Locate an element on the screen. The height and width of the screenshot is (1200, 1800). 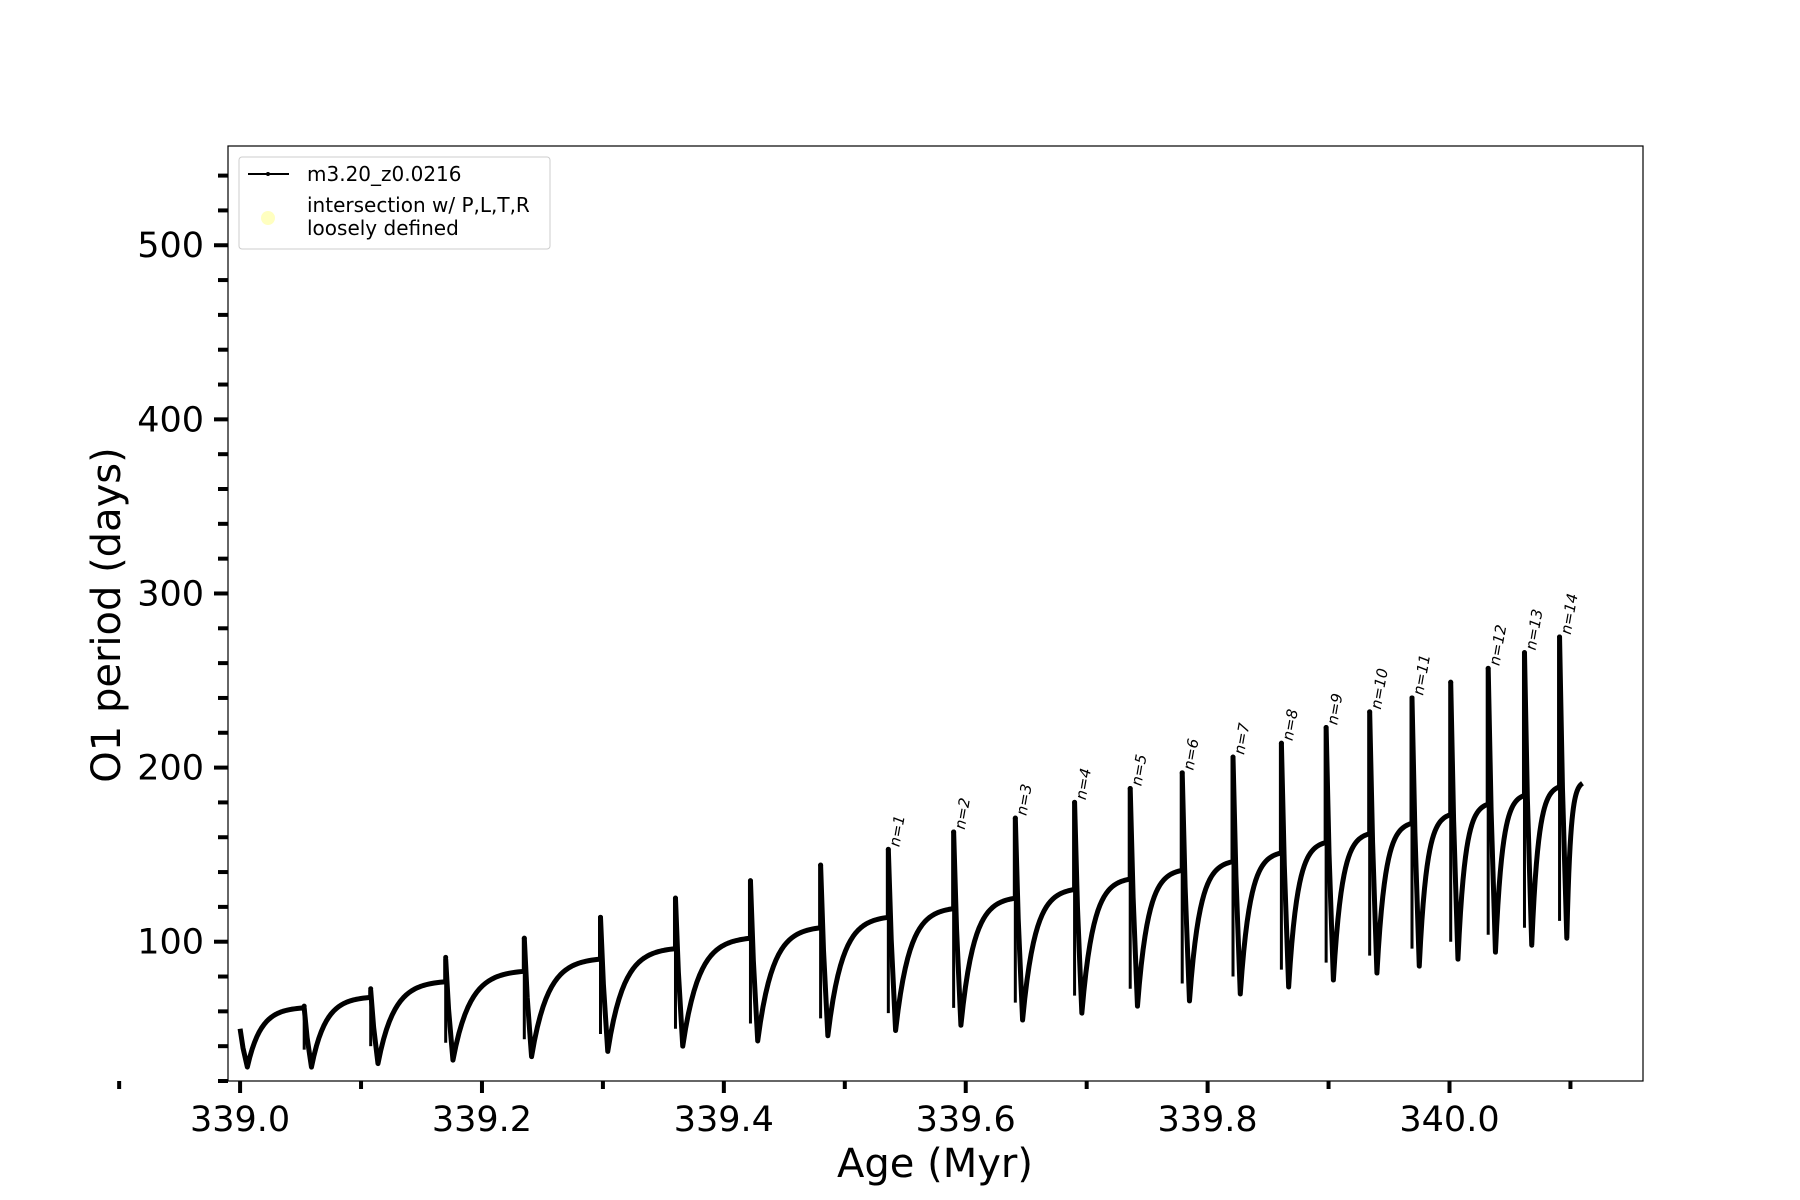
peak-annotation: n=11 is located at coordinates (1421, 675).